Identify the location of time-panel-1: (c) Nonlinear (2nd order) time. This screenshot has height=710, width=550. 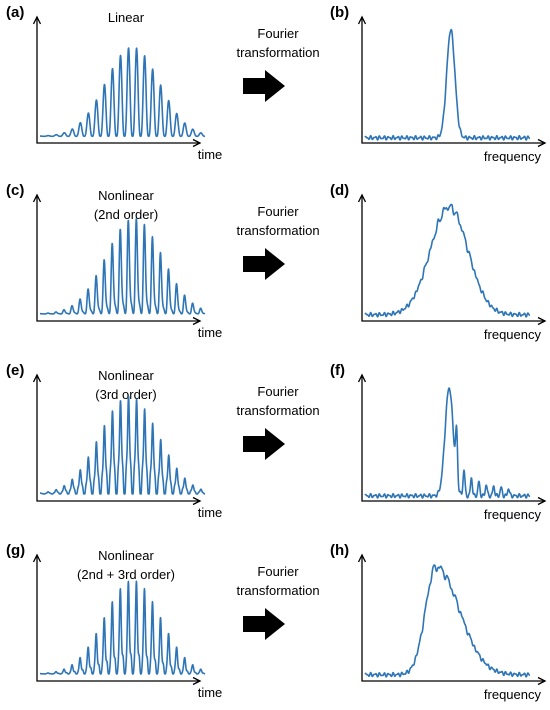
(114, 261).